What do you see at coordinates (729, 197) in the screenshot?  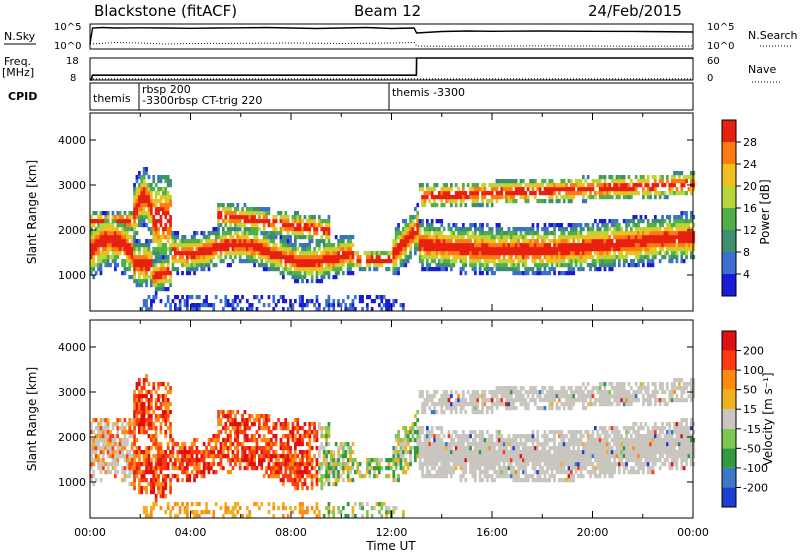 I see `colorbar-swatch` at bounding box center [729, 197].